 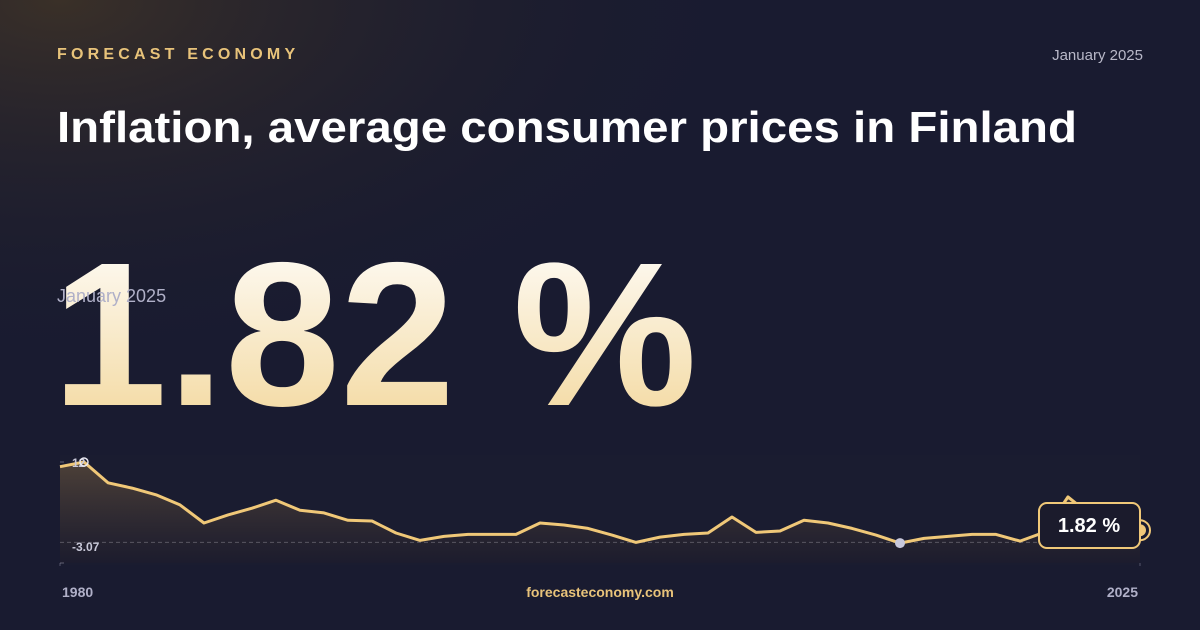 I want to click on value-badge, so click(x=1089, y=525).